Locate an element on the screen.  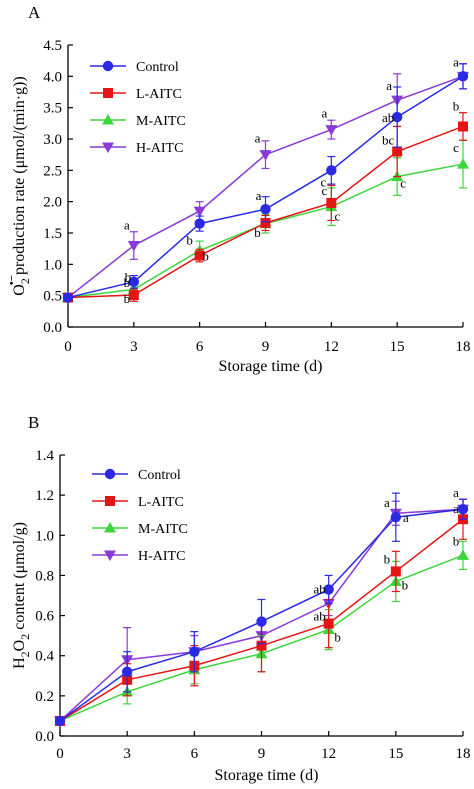
y-tick-label: 2.0 is located at coordinates (52, 203).